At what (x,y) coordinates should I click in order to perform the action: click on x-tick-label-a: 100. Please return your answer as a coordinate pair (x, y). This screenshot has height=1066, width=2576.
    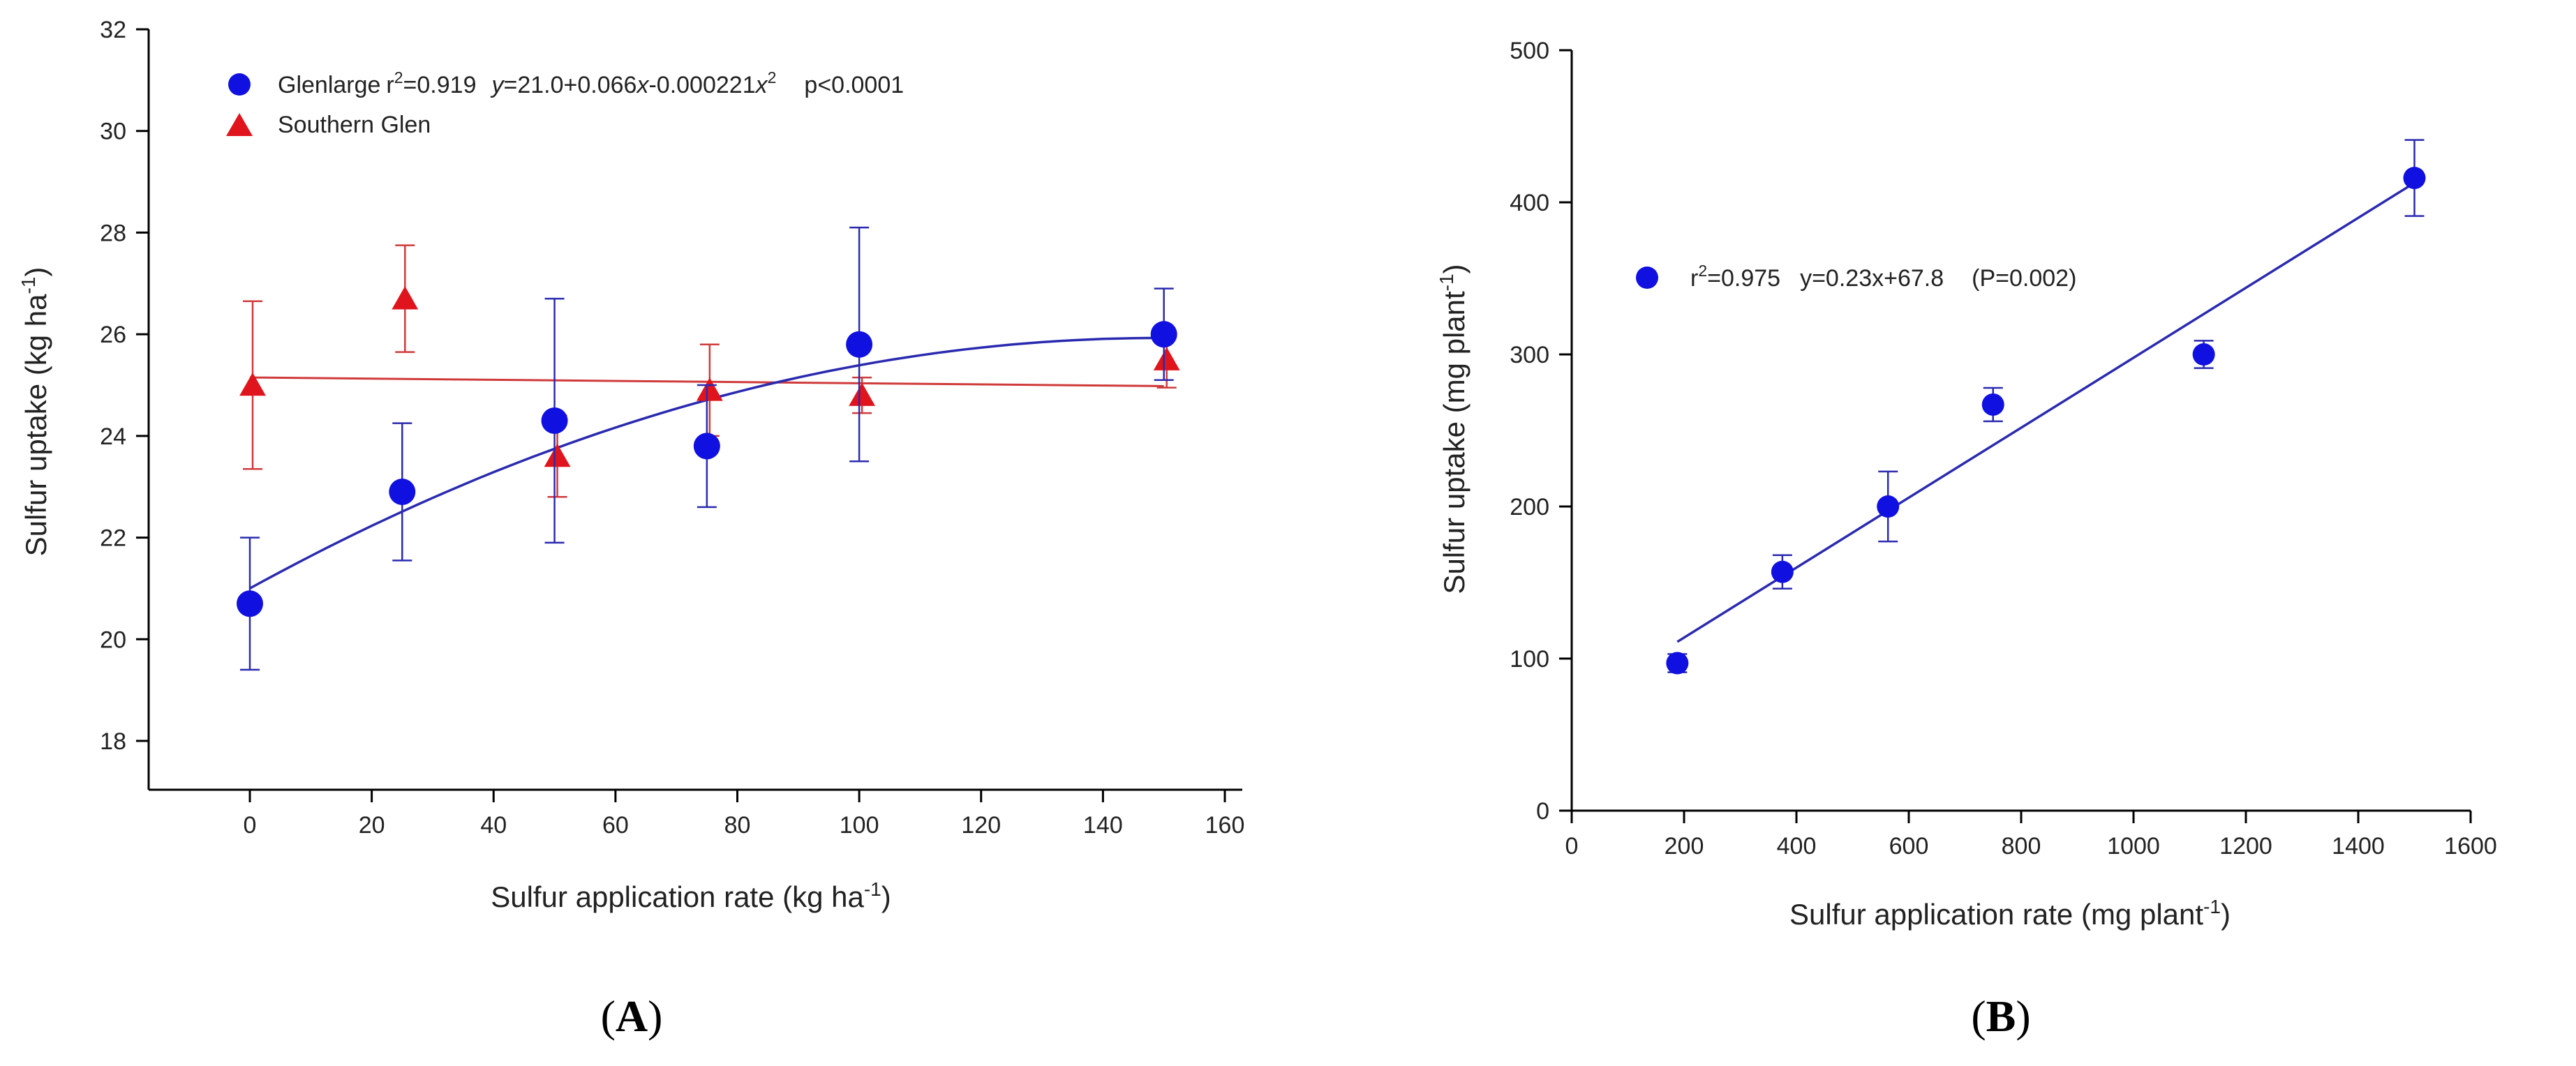
    Looking at the image, I should click on (859, 825).